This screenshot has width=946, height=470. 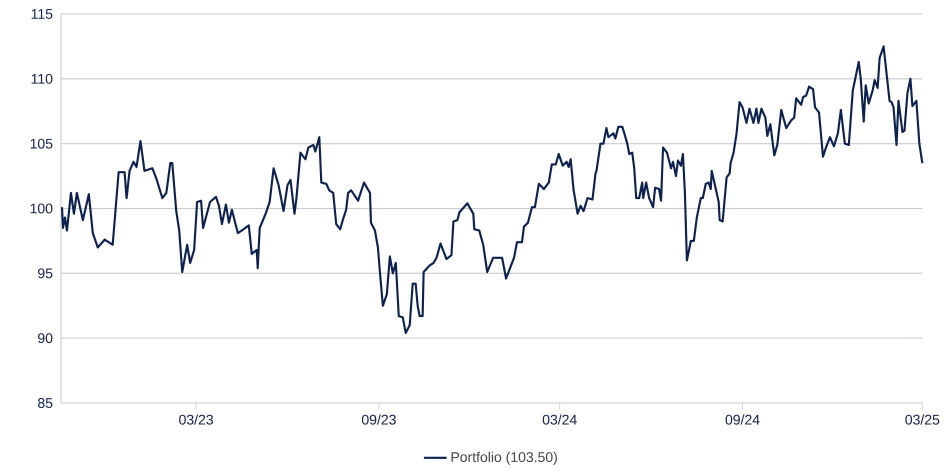 What do you see at coordinates (45, 338) in the screenshot?
I see `y-tick-label: 90` at bounding box center [45, 338].